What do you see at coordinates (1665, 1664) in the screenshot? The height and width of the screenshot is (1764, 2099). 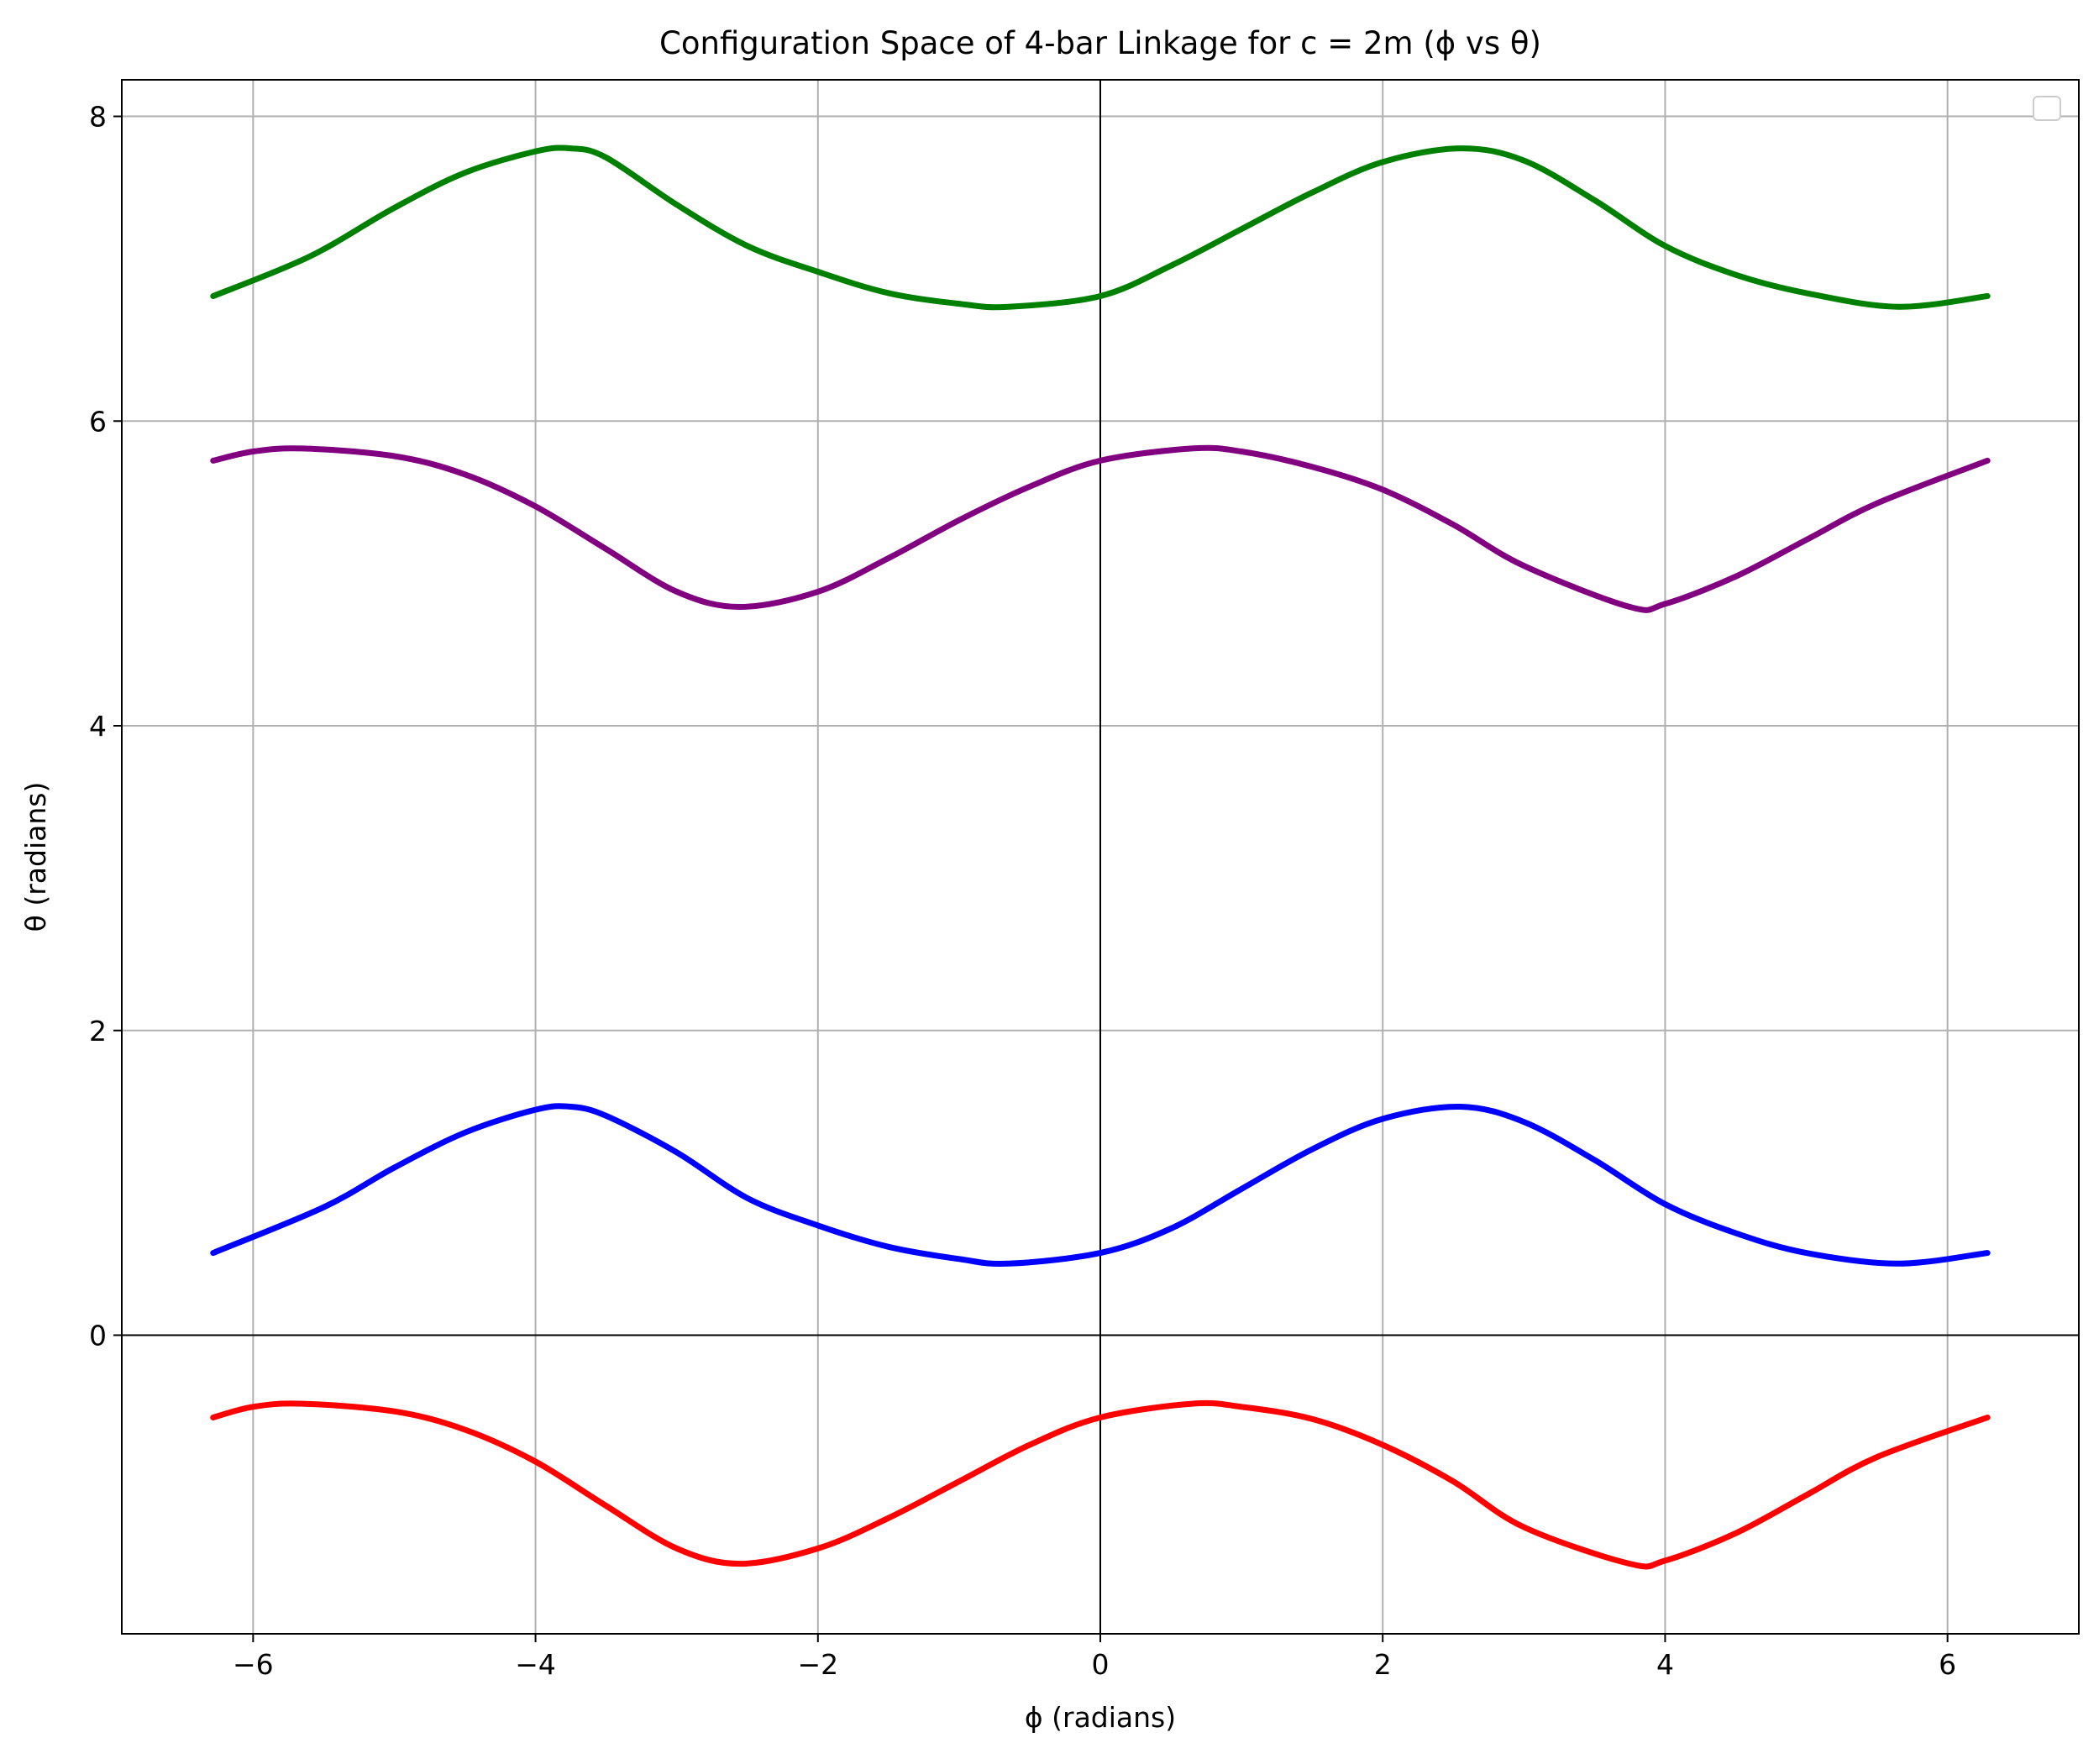 I see `x-tick-label: 4` at bounding box center [1665, 1664].